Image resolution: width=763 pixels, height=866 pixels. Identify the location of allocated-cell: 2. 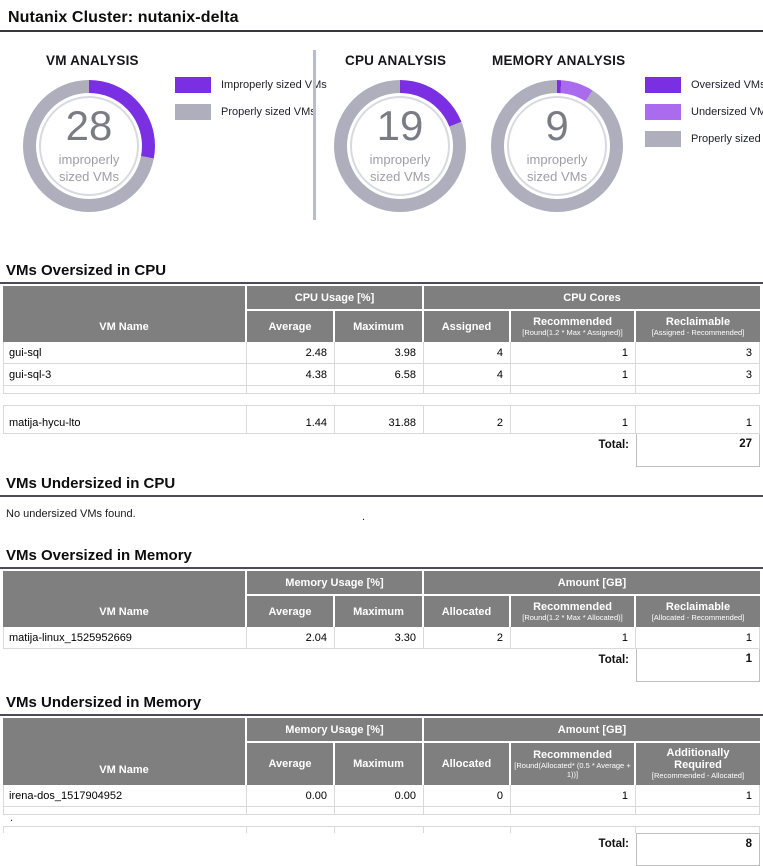
(467, 638).